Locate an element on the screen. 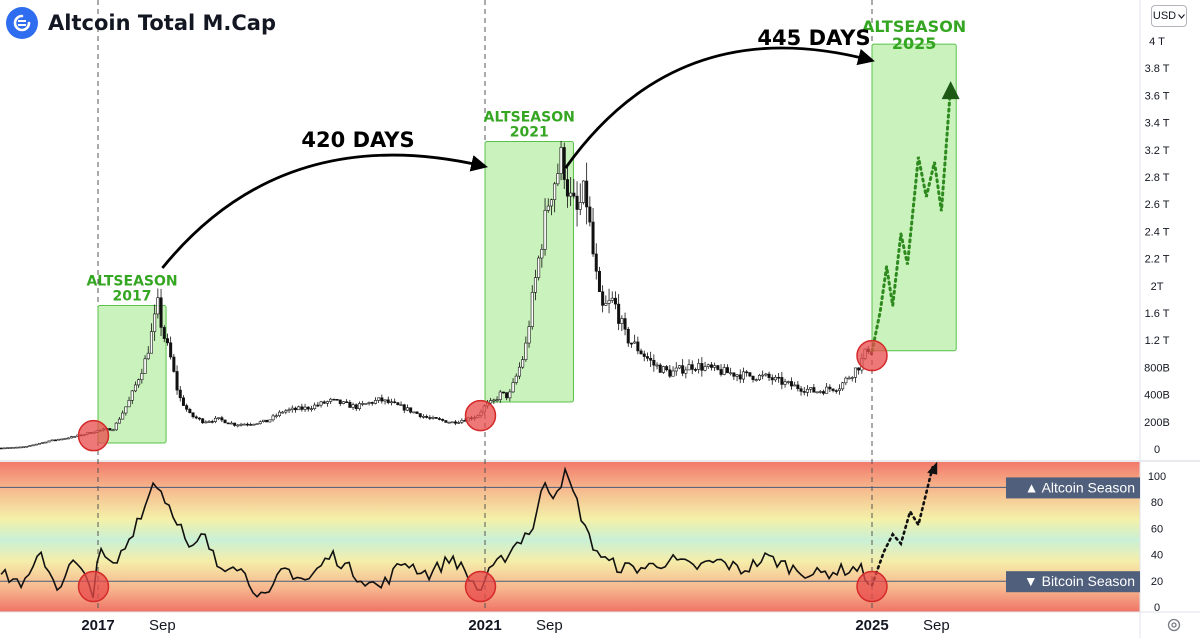  duration-label: 420 DAYS is located at coordinates (357, 140).